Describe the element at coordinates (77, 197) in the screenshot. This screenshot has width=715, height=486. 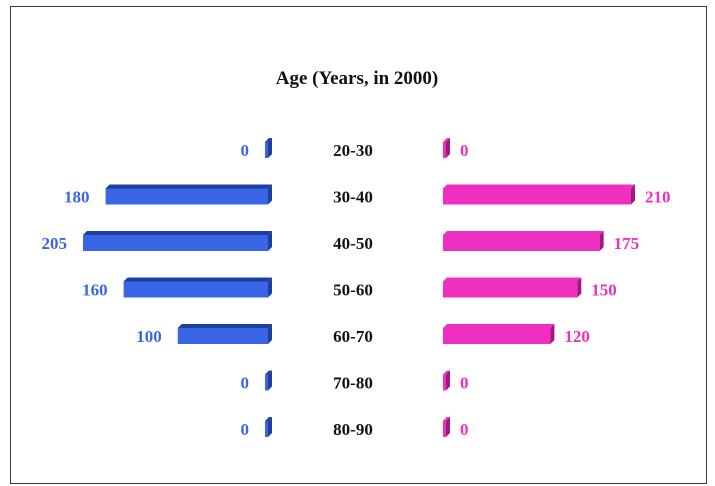
I see `left-data-label: 180` at that location.